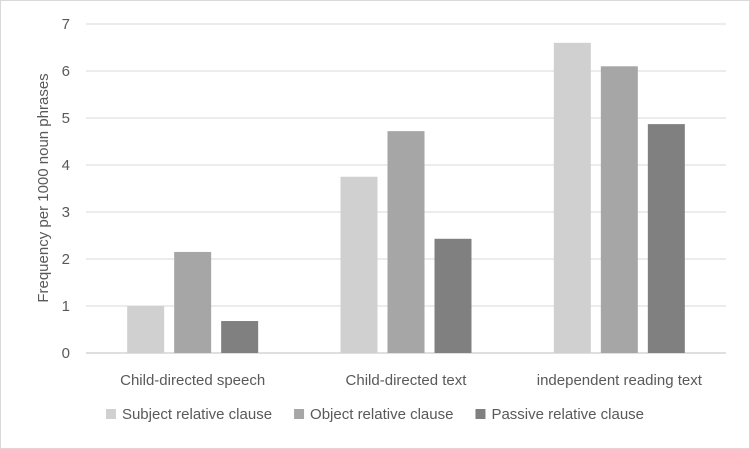 This screenshot has width=750, height=449. I want to click on y-tick-label: 7, so click(66, 24).